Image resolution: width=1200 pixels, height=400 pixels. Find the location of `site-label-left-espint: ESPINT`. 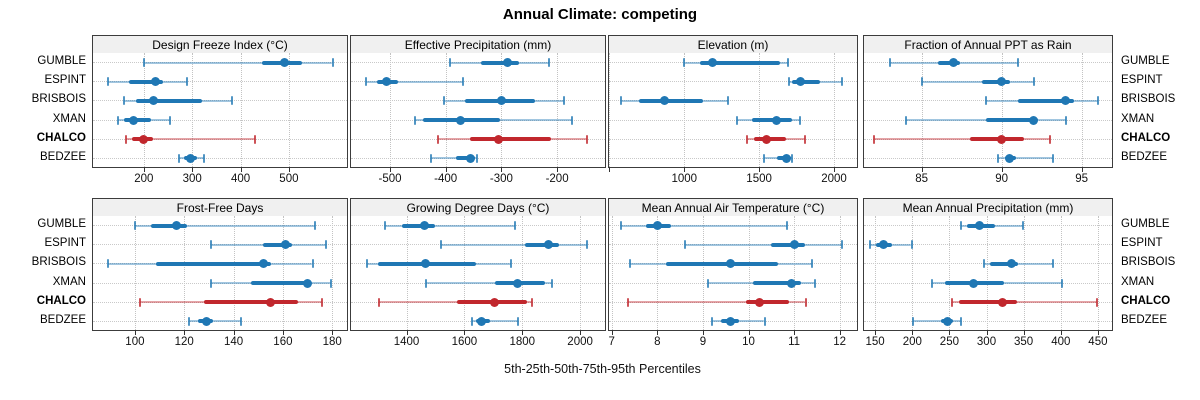

site-label-left-espint: ESPINT is located at coordinates (65, 243).